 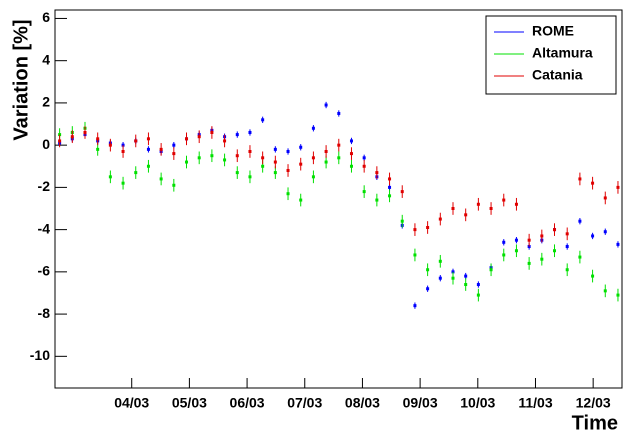 I want to click on x-tick-label: 10/03, so click(x=477, y=403).